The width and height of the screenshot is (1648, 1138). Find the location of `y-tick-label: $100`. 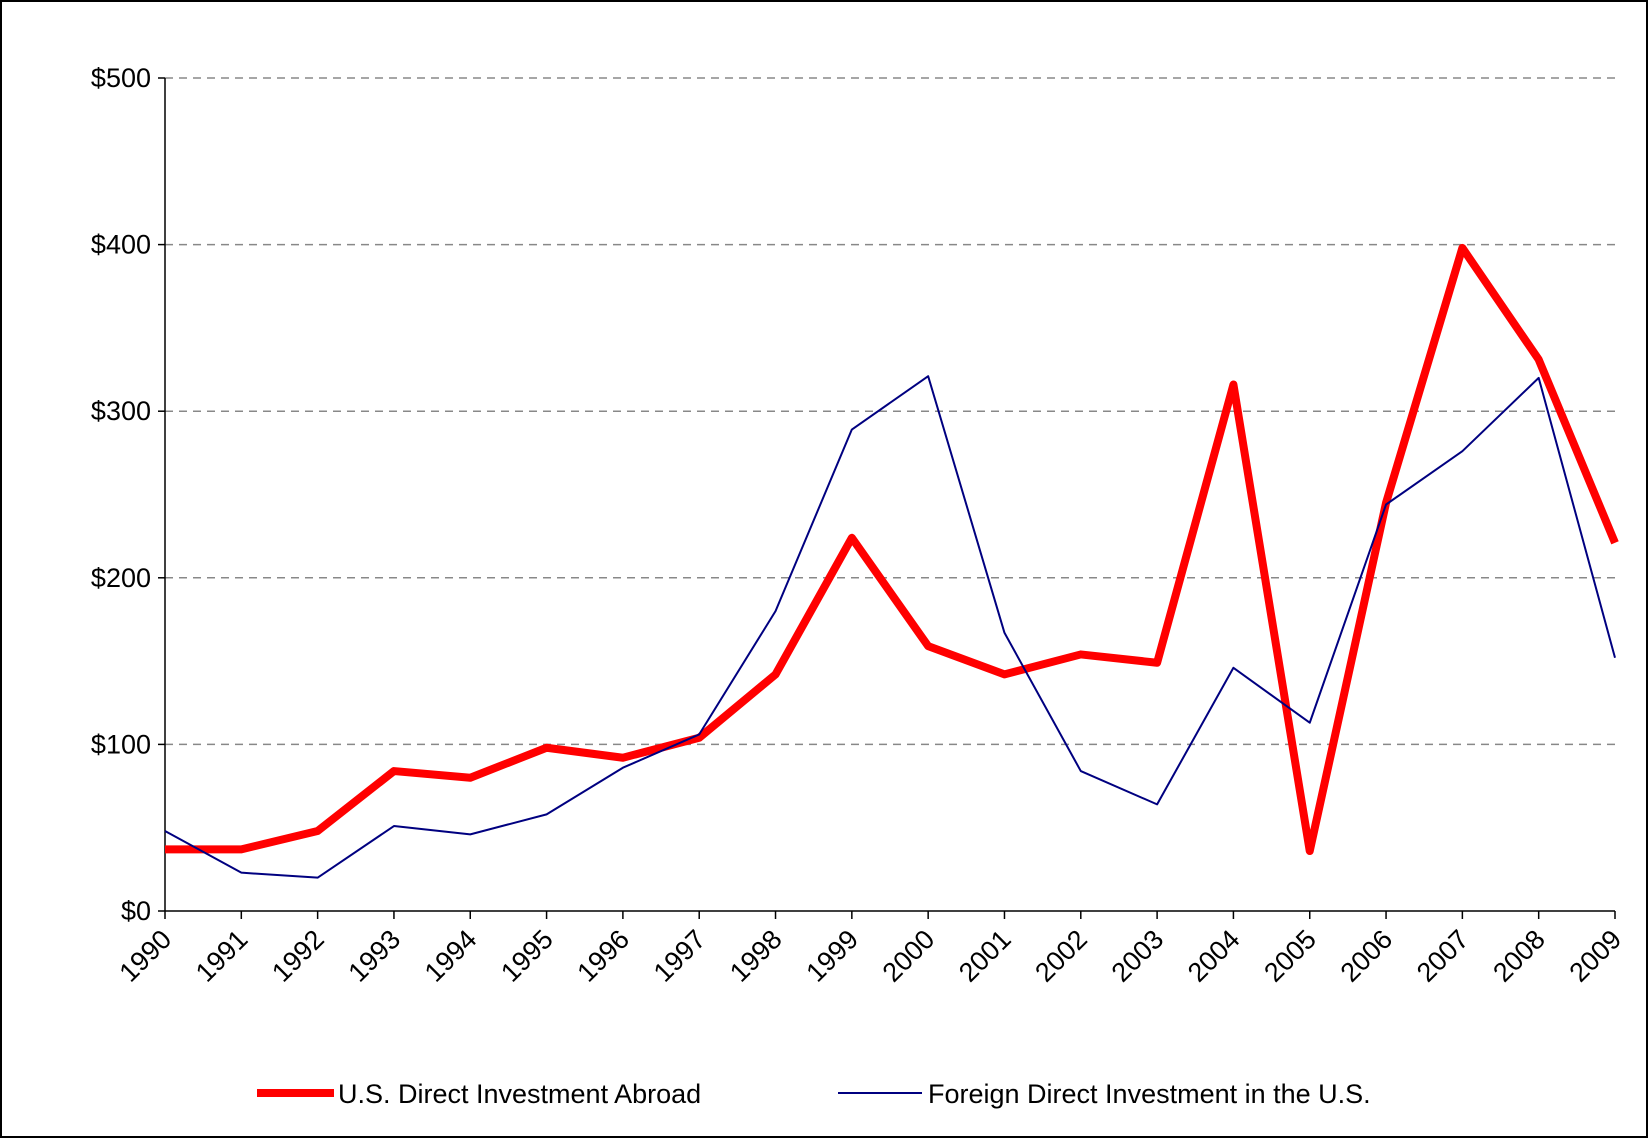

y-tick-label: $100 is located at coordinates (121, 744).